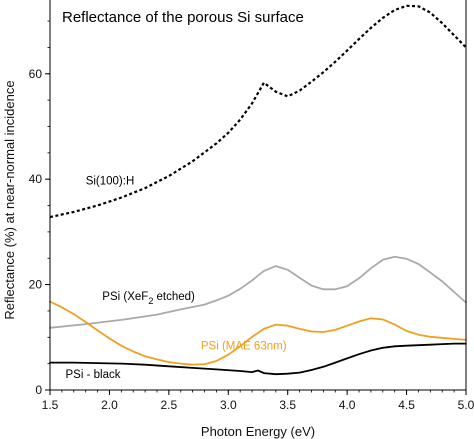  What do you see at coordinates (169, 405) in the screenshot?
I see `x-tick-label: 2.5` at bounding box center [169, 405].